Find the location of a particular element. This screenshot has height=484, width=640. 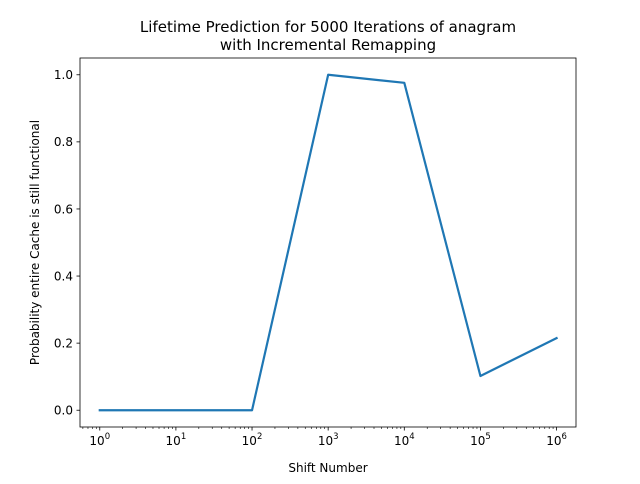

y-tick-label: 0.8 is located at coordinates (63, 142).